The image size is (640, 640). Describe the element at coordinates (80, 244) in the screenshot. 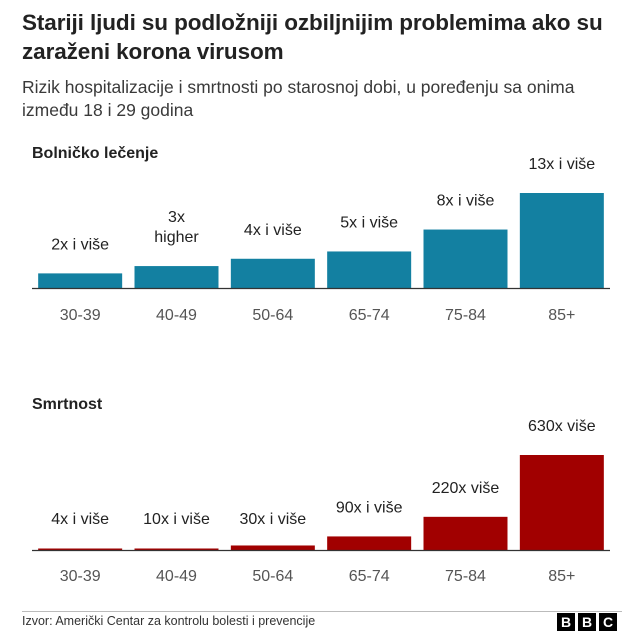

I see `hosp-data-label: 2x i više` at that location.